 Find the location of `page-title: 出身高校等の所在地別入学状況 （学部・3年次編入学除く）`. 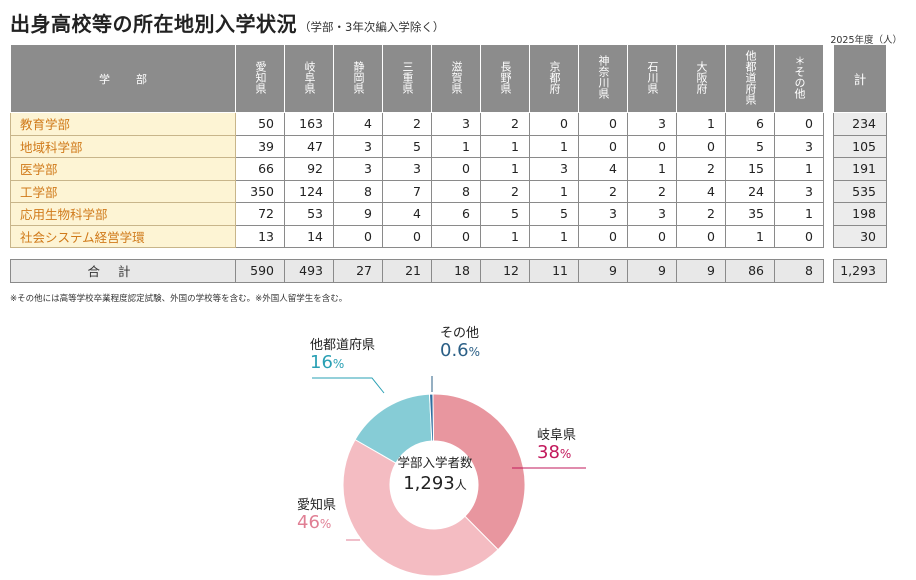

page-title: 出身高校等の所在地別入学状況 （学部・3年次編入学除く） is located at coordinates (227, 22).